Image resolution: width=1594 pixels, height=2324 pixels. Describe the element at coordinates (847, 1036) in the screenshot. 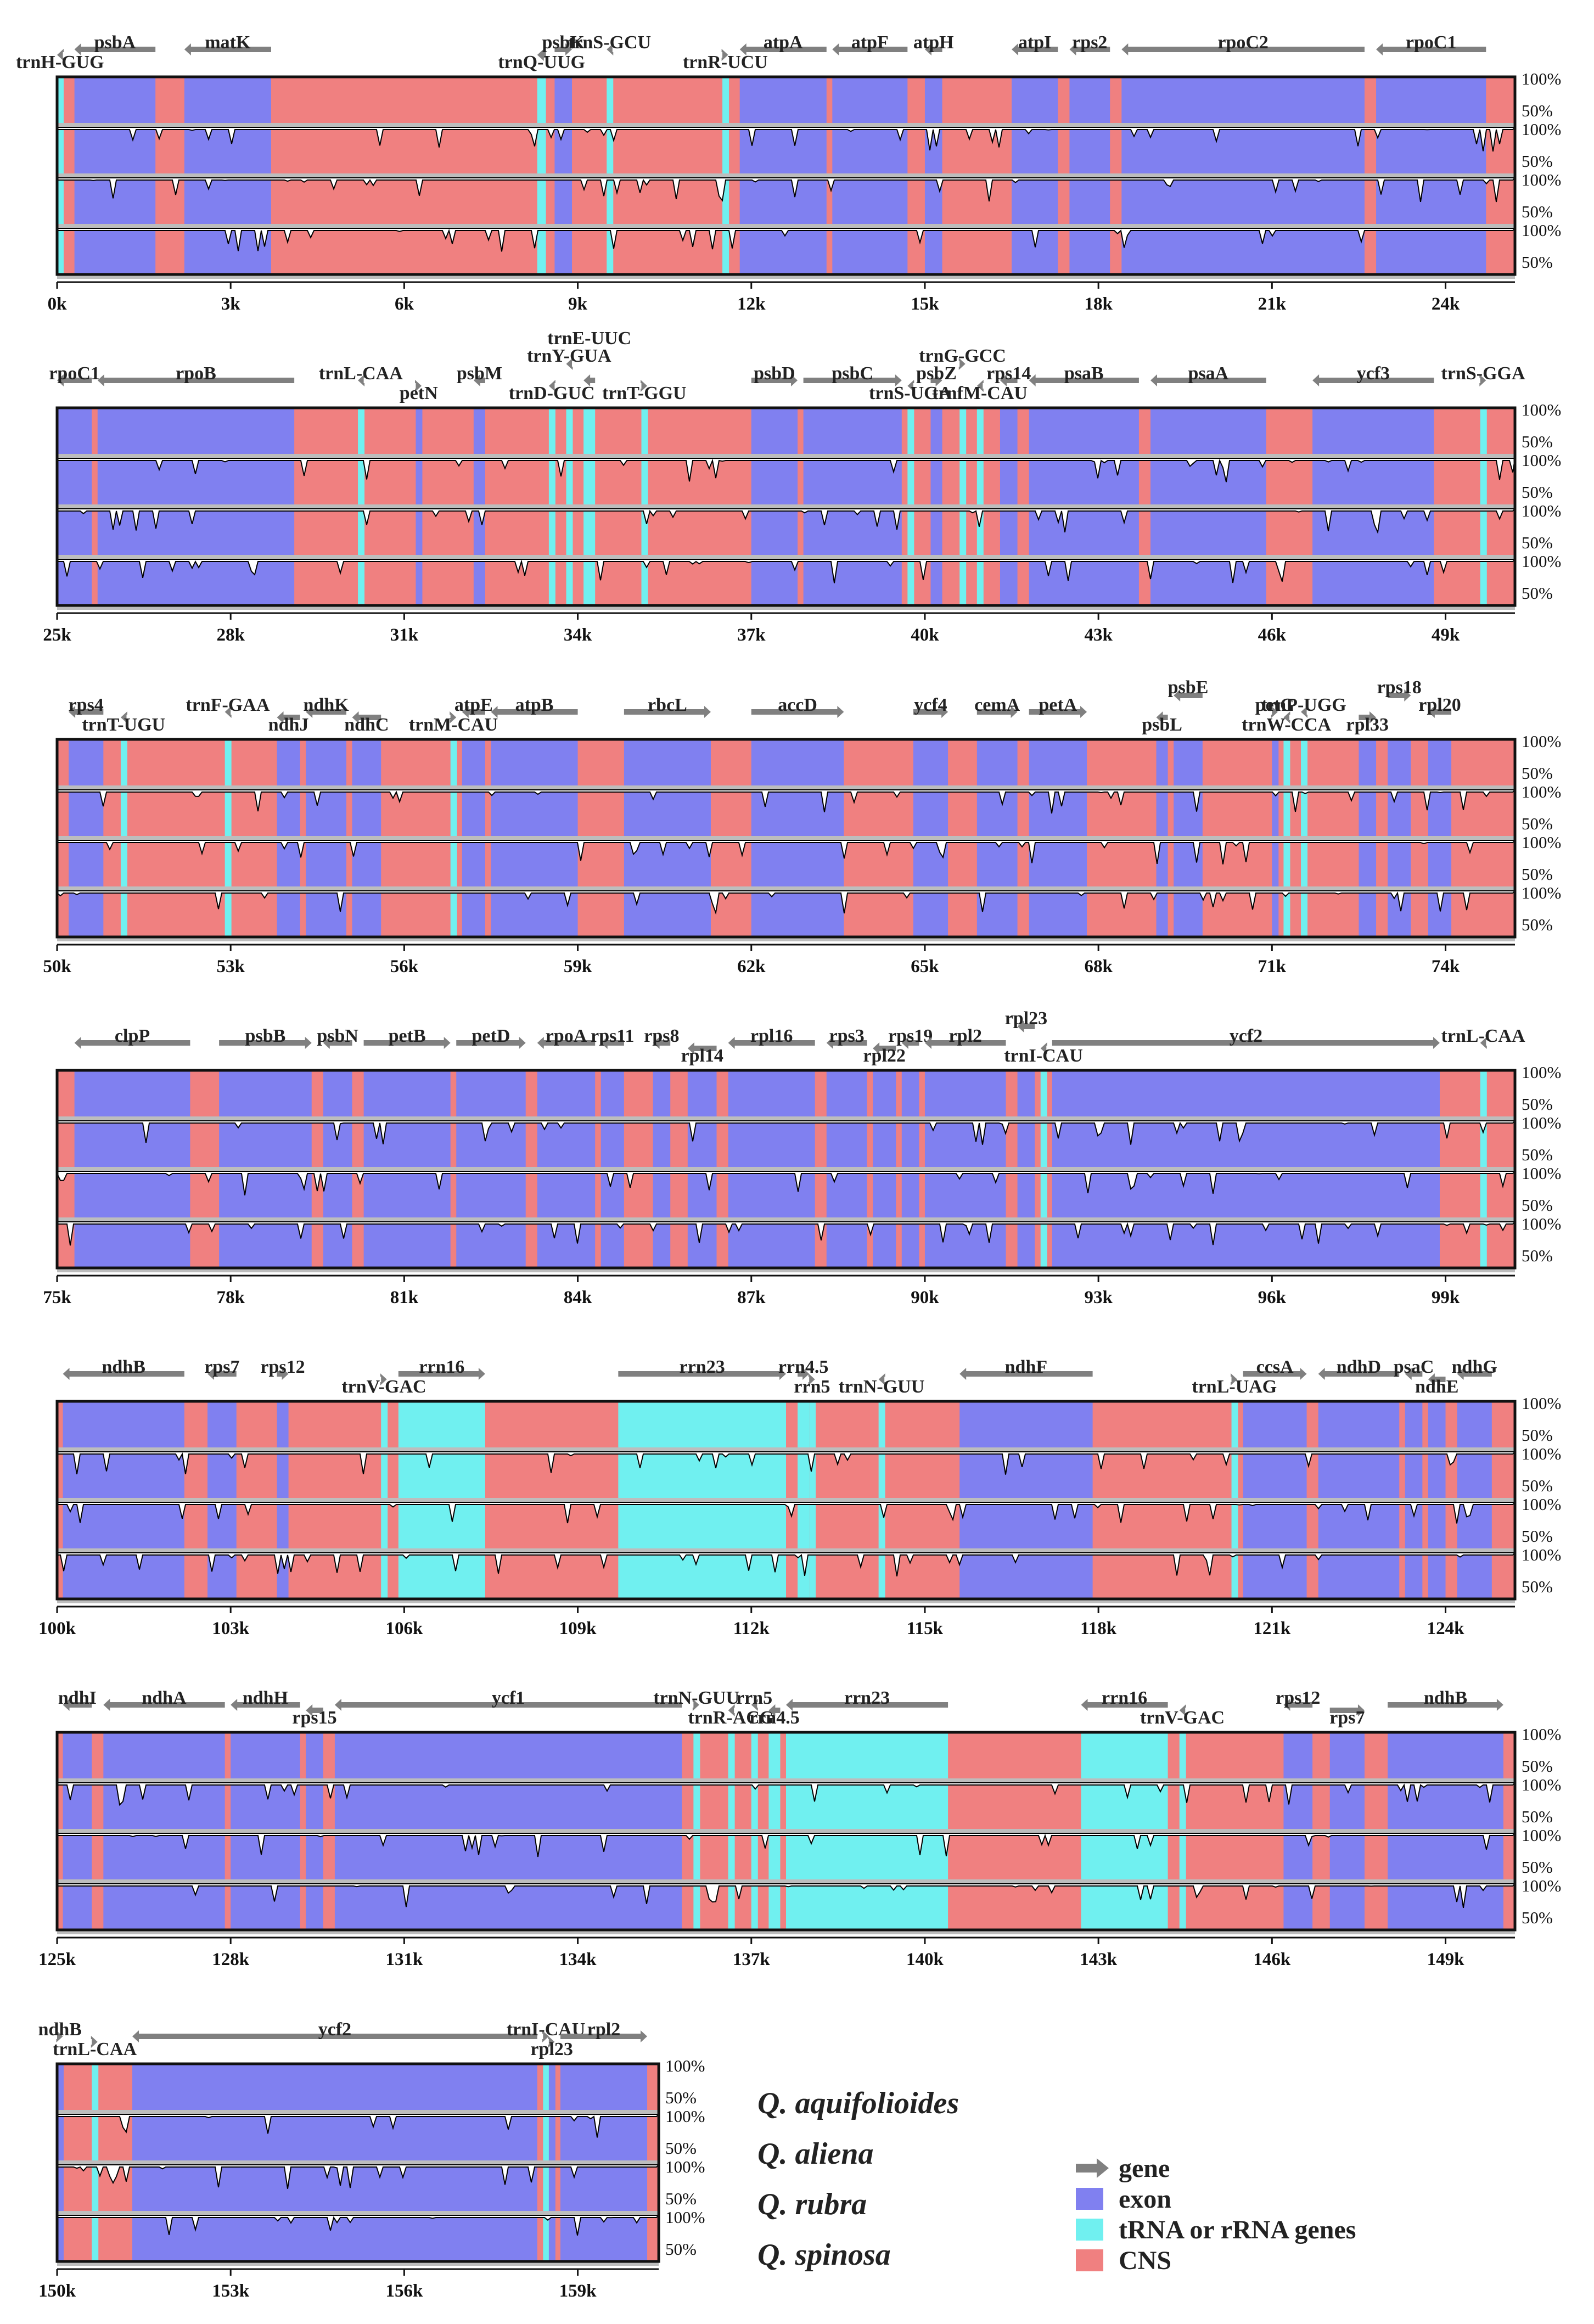

I see `gene-label: rps3` at that location.